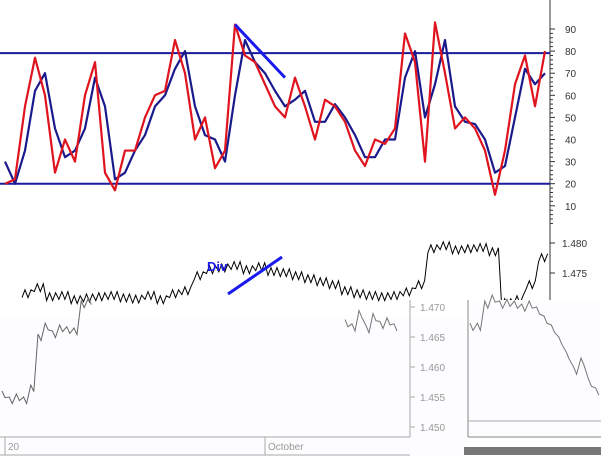 Image resolution: width=601 pixels, height=457 pixels. Describe the element at coordinates (260, 51) in the screenshot. I see `divergence-trendline-oscillator` at that location.